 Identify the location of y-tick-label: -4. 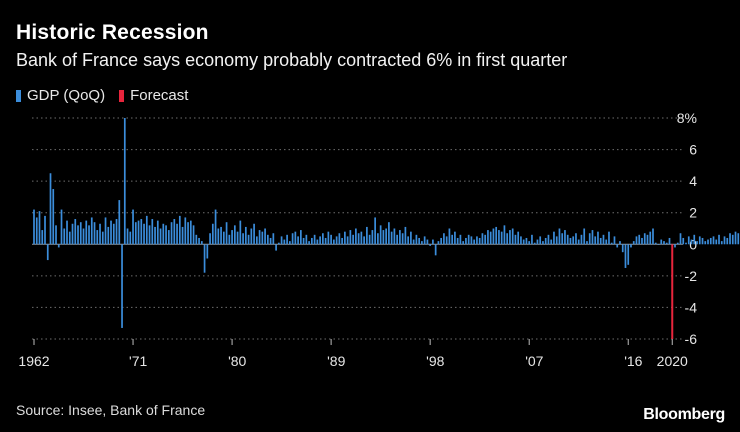
(691, 307).